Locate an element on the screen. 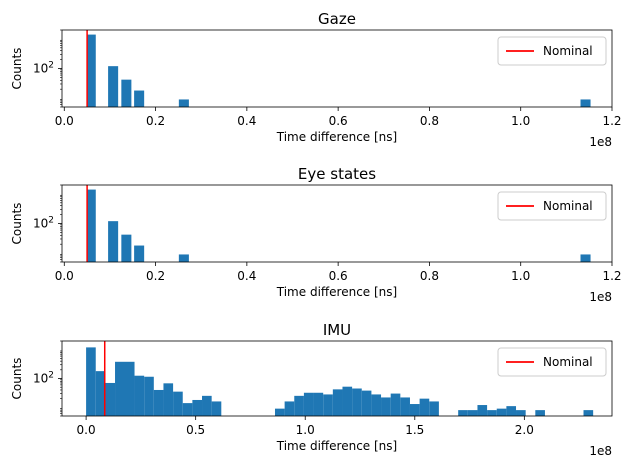  chart-title: IMU is located at coordinates (337, 330).